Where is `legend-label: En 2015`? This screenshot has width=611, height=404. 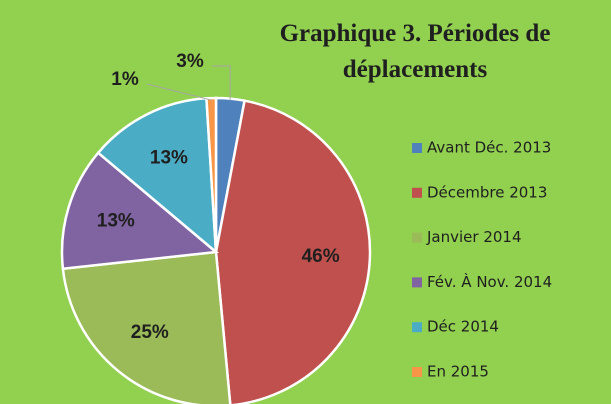 legend-label: En 2015 is located at coordinates (458, 372).